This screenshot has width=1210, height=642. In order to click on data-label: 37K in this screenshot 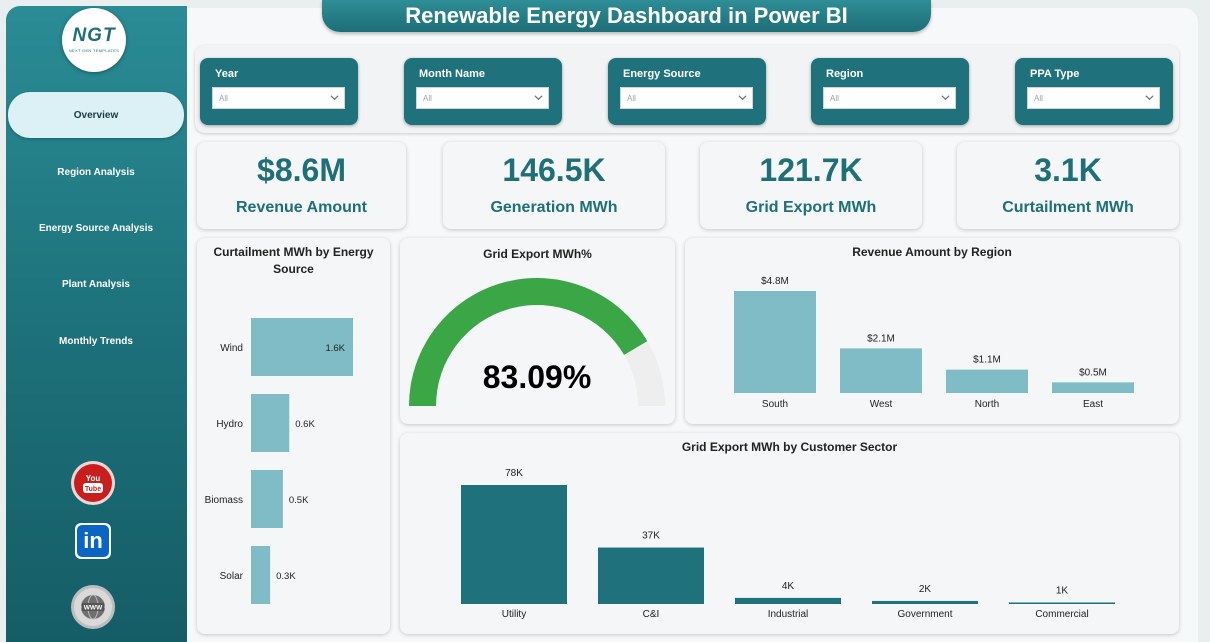, I will do `click(651, 536)`.